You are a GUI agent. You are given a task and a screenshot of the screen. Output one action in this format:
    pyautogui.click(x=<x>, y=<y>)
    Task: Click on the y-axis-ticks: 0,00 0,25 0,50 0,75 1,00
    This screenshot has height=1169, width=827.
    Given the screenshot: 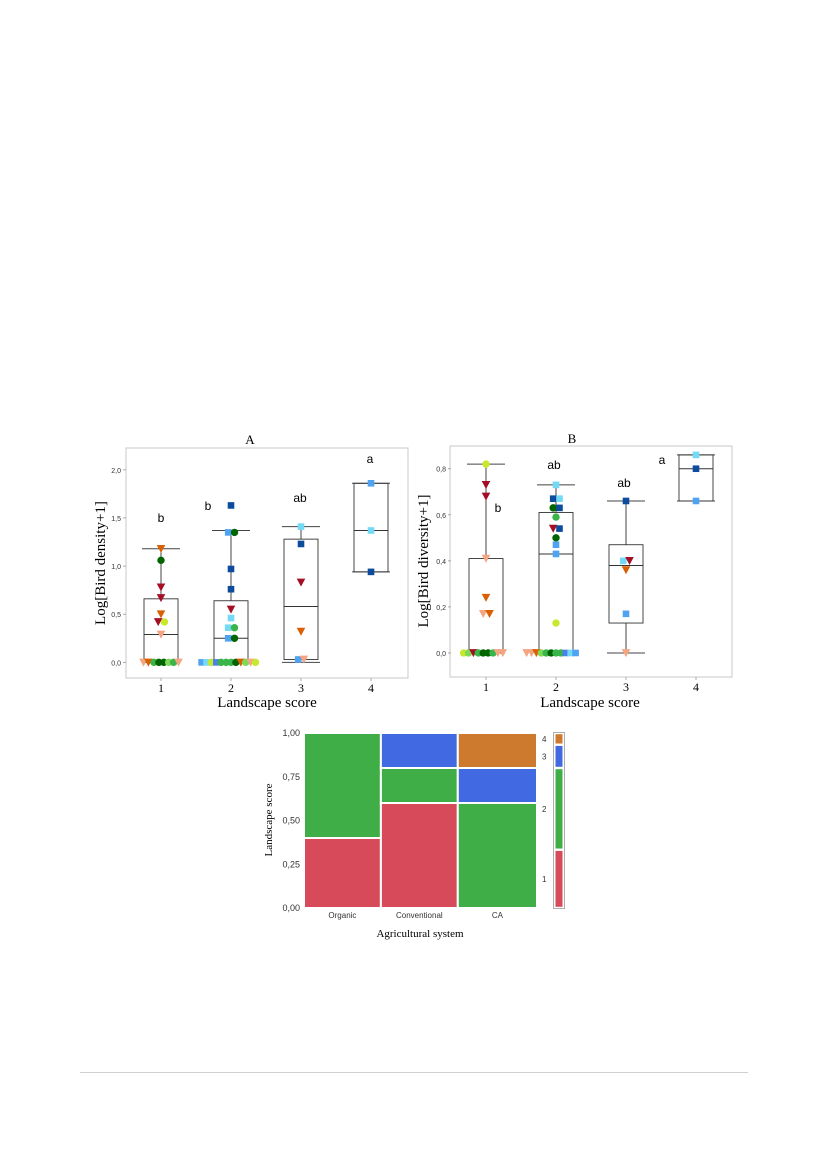 What is the action you would take?
    pyautogui.click(x=291, y=820)
    